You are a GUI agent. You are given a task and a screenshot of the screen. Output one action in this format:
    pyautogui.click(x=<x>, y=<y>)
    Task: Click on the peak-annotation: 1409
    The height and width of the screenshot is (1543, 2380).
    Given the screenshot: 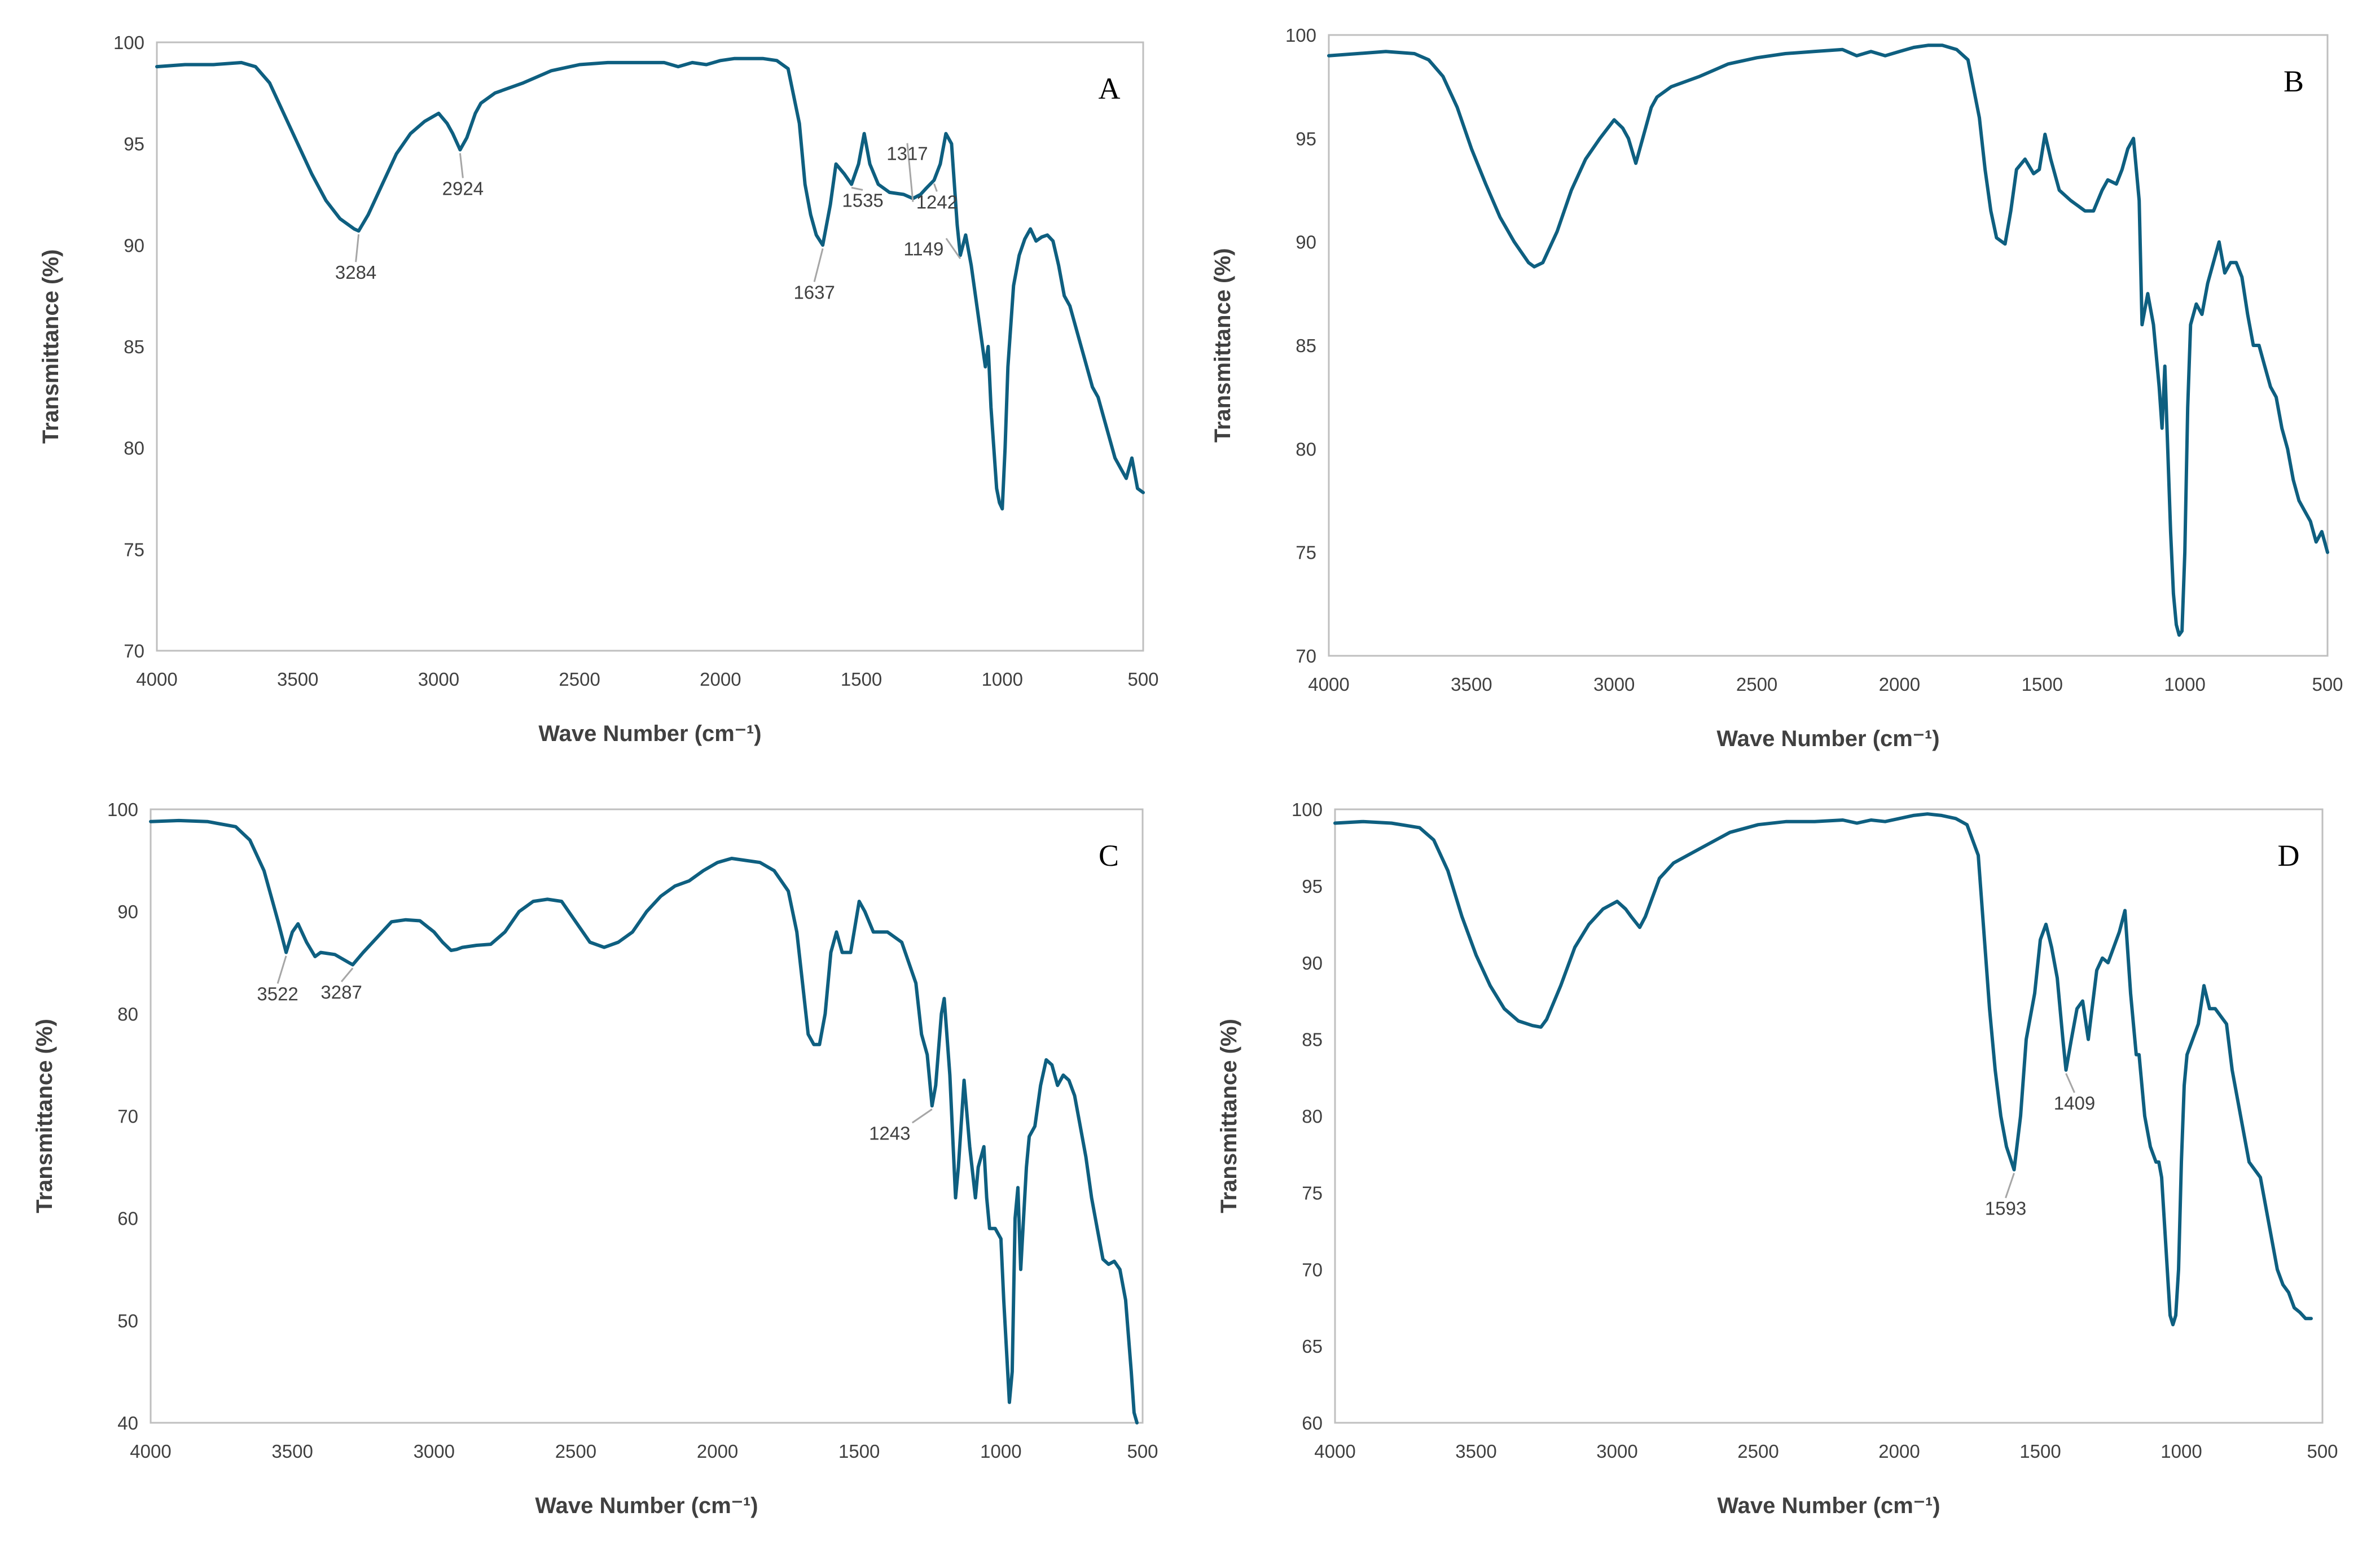 What is the action you would take?
    pyautogui.click(x=2074, y=1103)
    